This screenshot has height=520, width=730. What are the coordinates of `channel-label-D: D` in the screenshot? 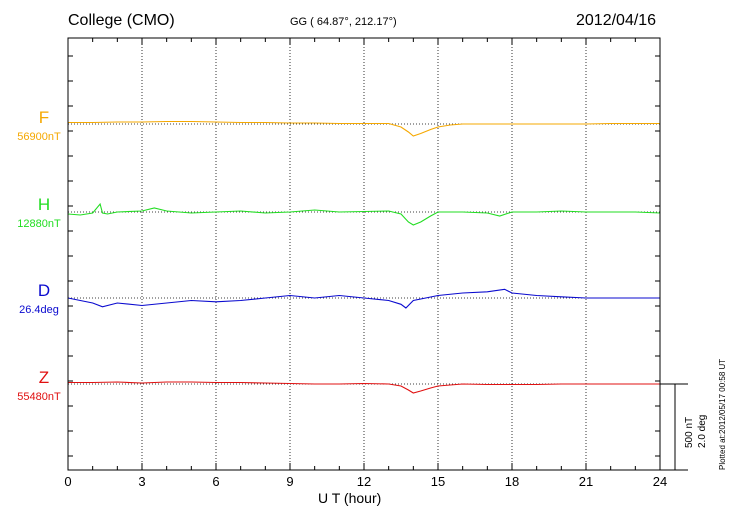 It's located at (44, 290).